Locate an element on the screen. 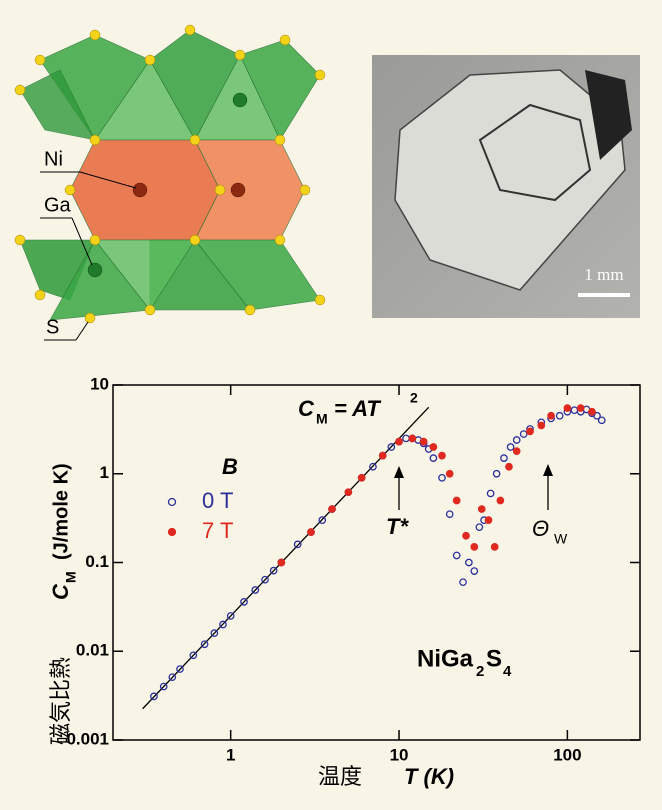 The width and height of the screenshot is (662, 810). x-tick-label: 1 is located at coordinates (230, 754).